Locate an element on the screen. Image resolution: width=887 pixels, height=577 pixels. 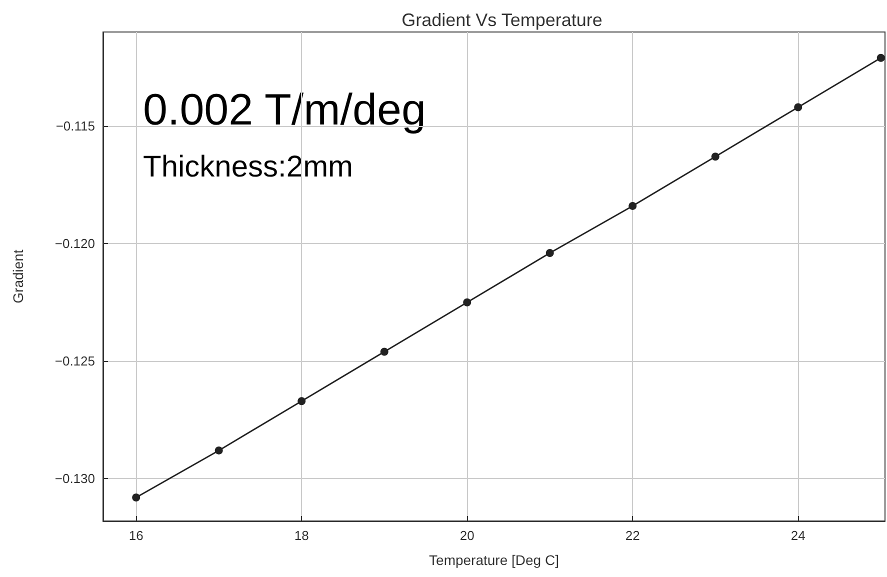
x-tick-label: 18 is located at coordinates (301, 535).